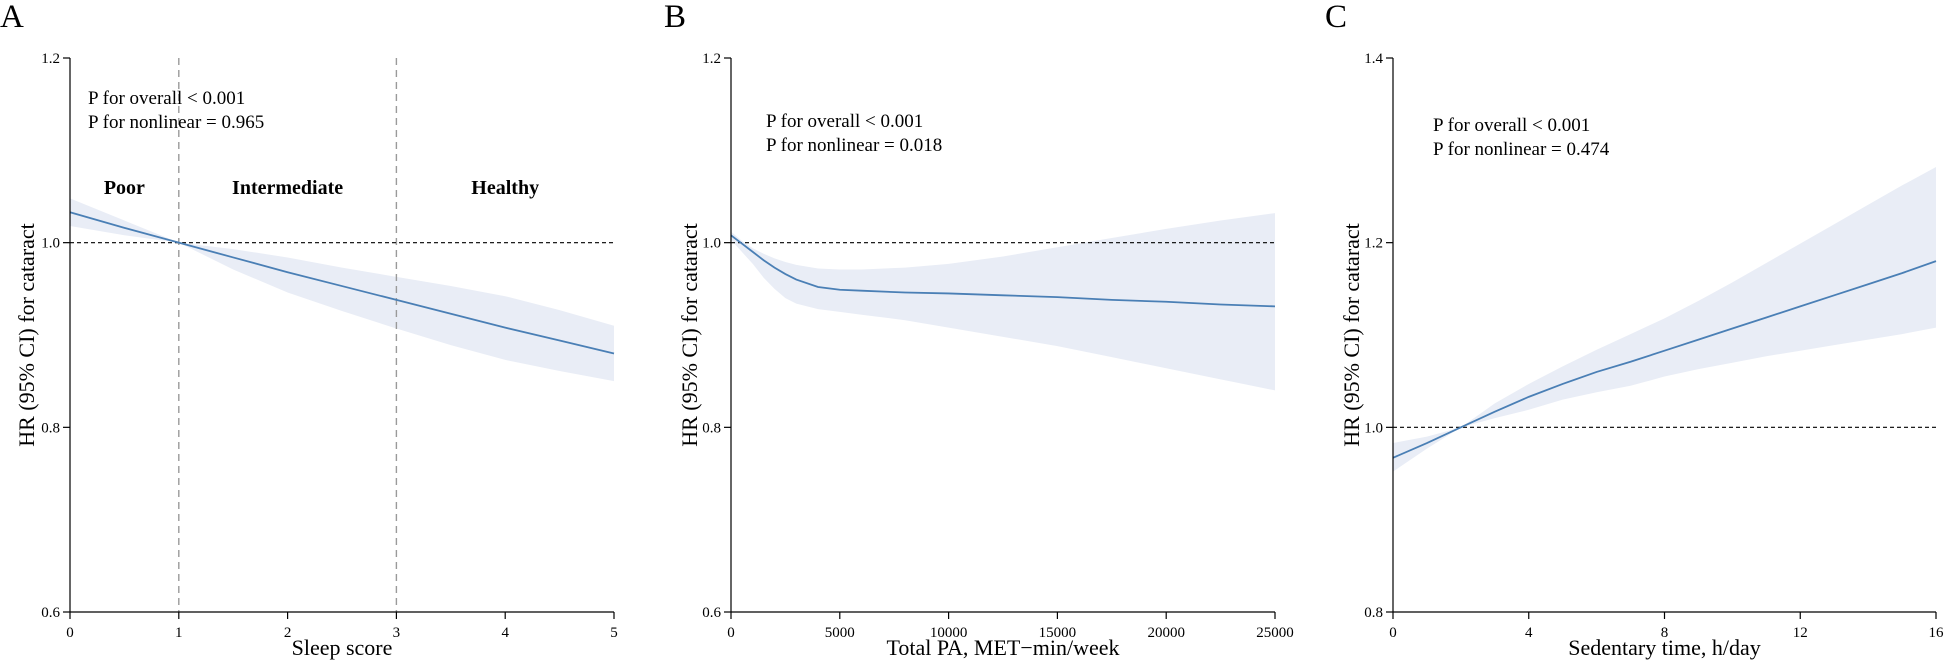 The height and width of the screenshot is (666, 1946). Describe the element at coordinates (1521, 149) in the screenshot. I see `p-value-annotation: P for nonlinear = 0.474` at that location.